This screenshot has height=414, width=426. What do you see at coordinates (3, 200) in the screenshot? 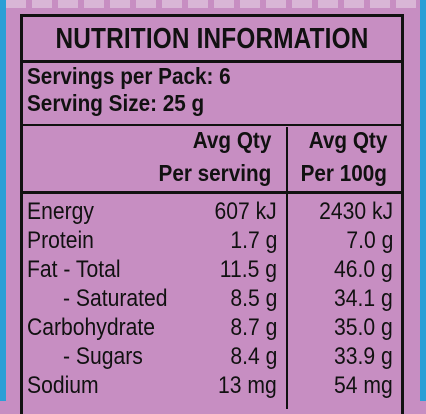
I see `left-edge-strip` at bounding box center [3, 200].